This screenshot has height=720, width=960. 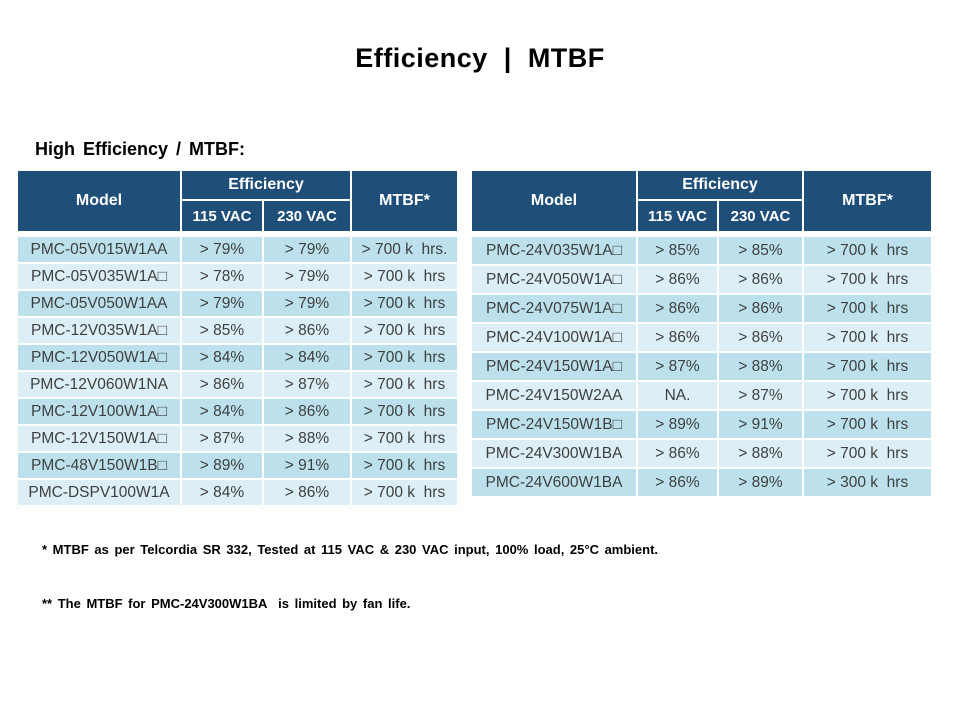 I want to click on table-row: PMC-24V150W1A□ > 87% > 88% > 700 k hrs, so click(x=701, y=366).